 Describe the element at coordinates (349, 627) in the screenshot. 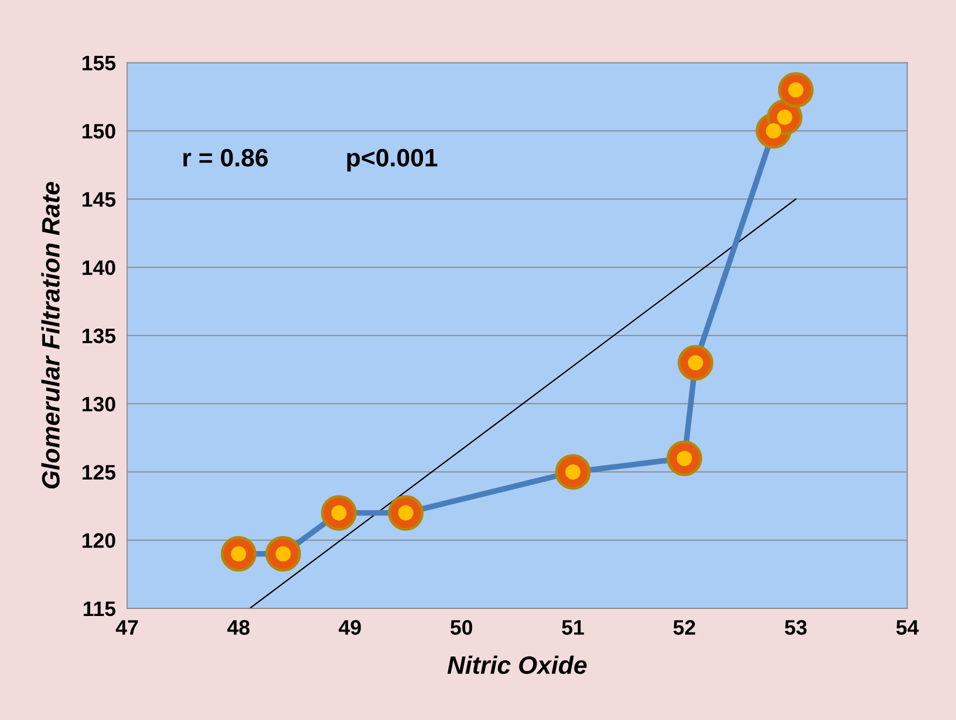

I see `x-tick-label: 49` at that location.